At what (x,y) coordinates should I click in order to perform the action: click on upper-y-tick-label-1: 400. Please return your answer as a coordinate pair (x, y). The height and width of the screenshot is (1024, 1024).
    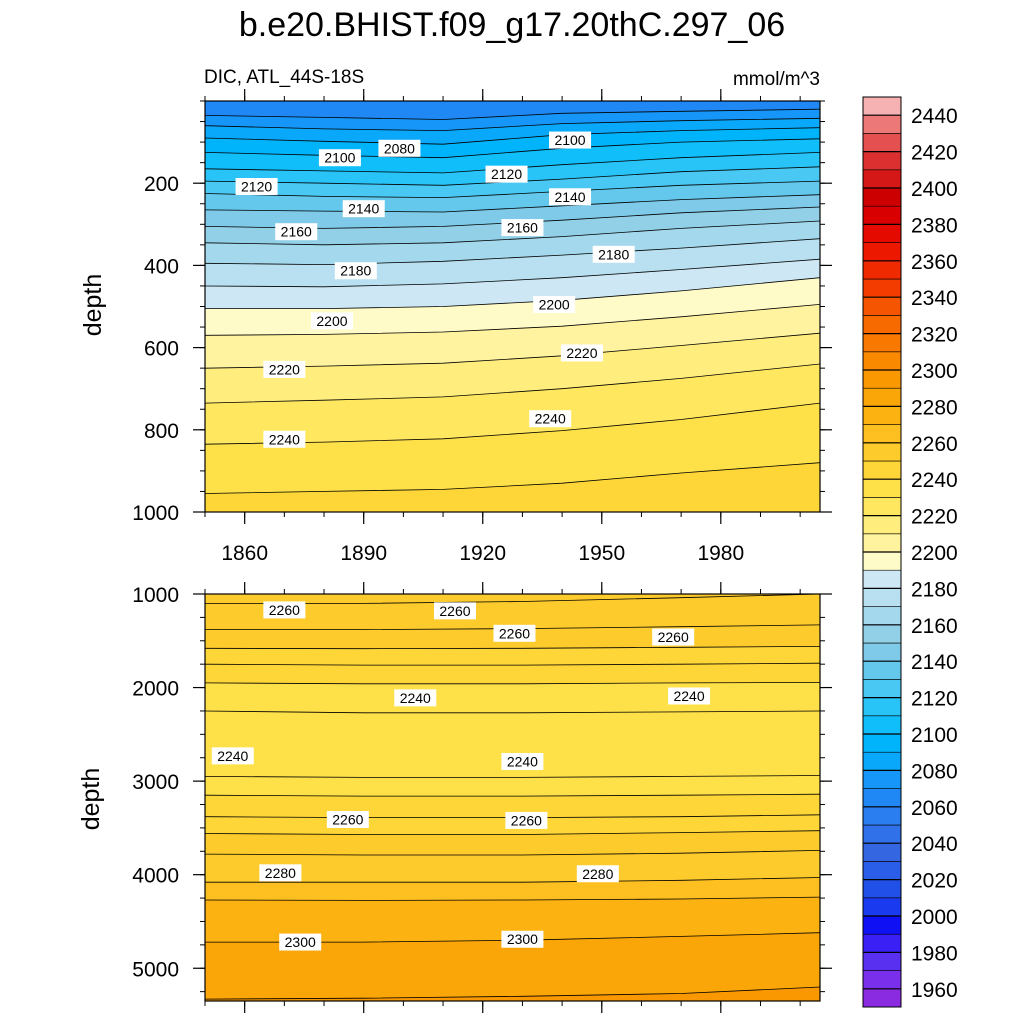
    Looking at the image, I should click on (161, 266).